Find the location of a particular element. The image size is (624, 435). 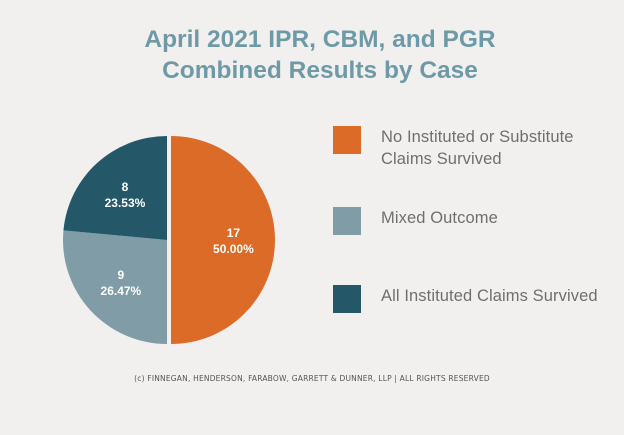

legend-item-all-claims-survived: All Instituted Claims Survived is located at coordinates (477, 299).